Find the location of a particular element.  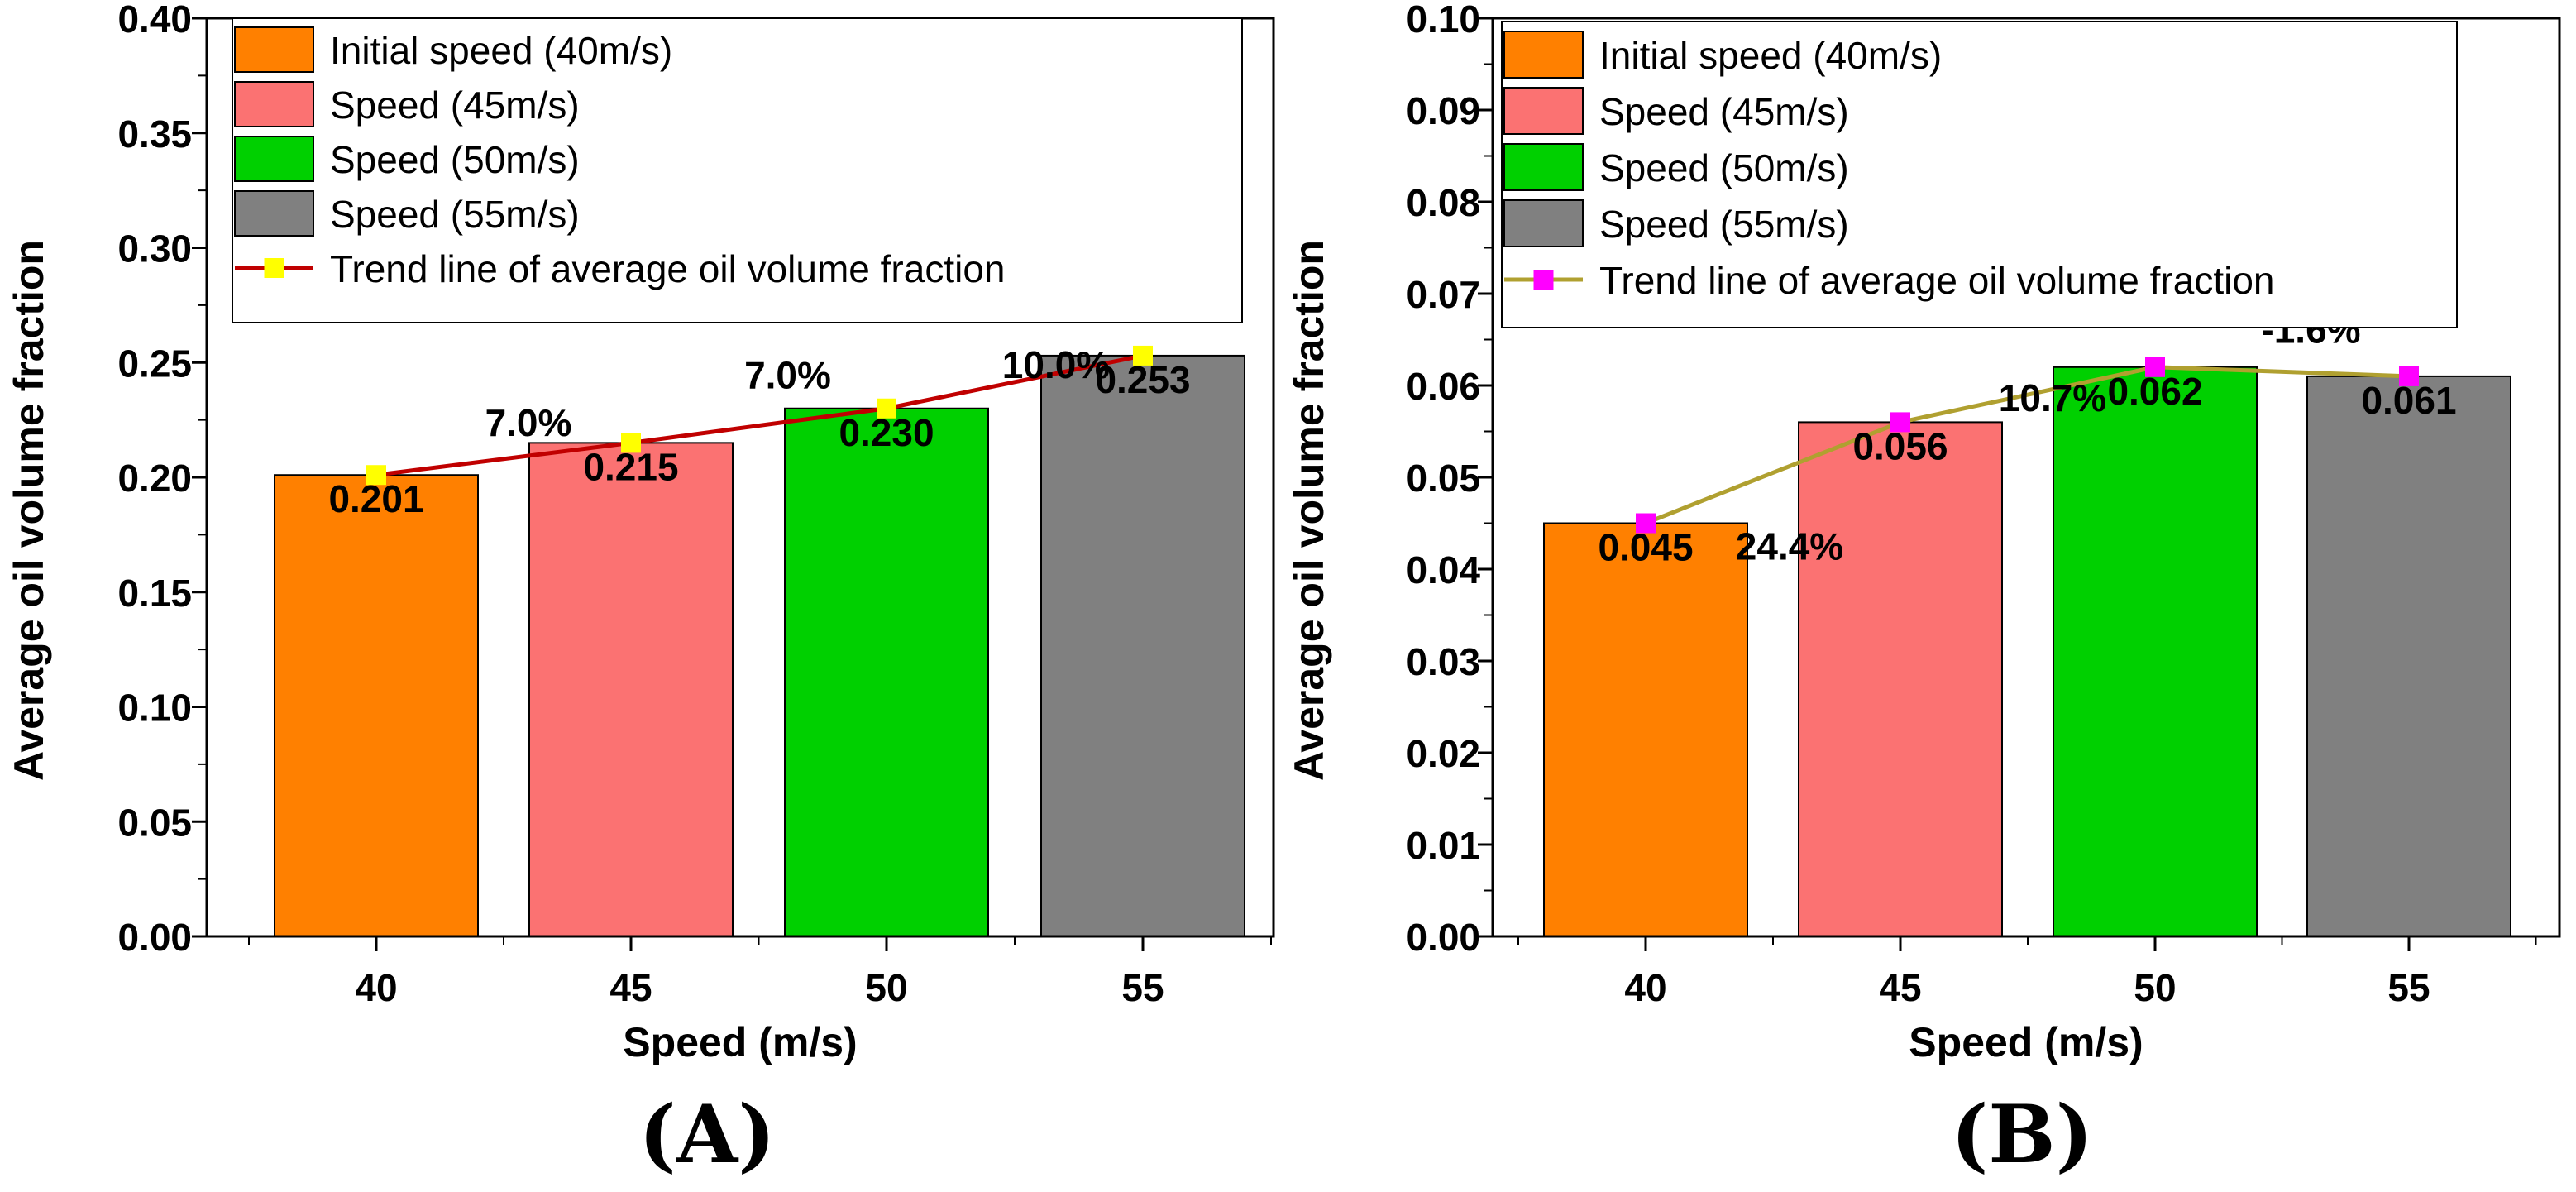

y-tick-label: 0.01 is located at coordinates (1443, 845).